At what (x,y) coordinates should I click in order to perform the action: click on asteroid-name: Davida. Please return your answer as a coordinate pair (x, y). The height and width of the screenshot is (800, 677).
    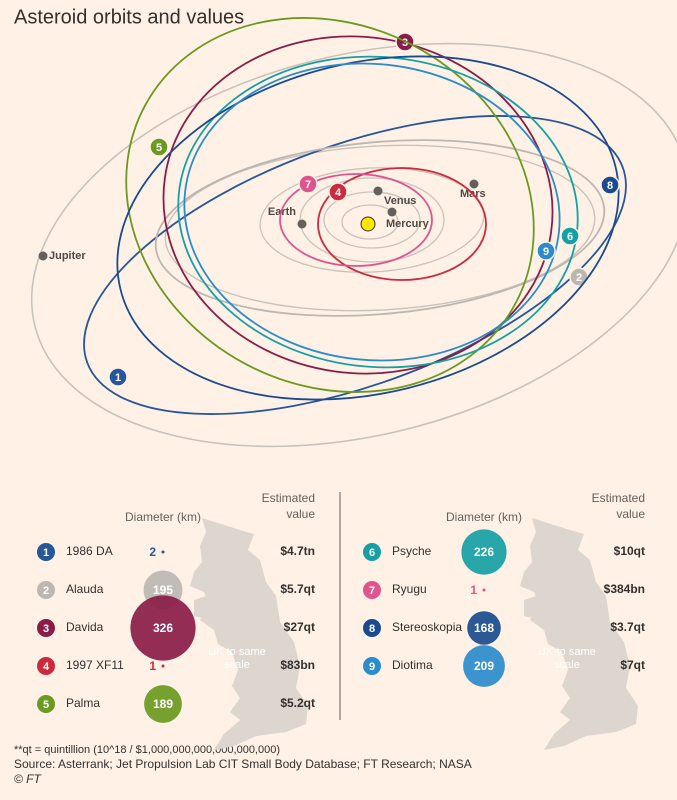
    Looking at the image, I should click on (85, 627).